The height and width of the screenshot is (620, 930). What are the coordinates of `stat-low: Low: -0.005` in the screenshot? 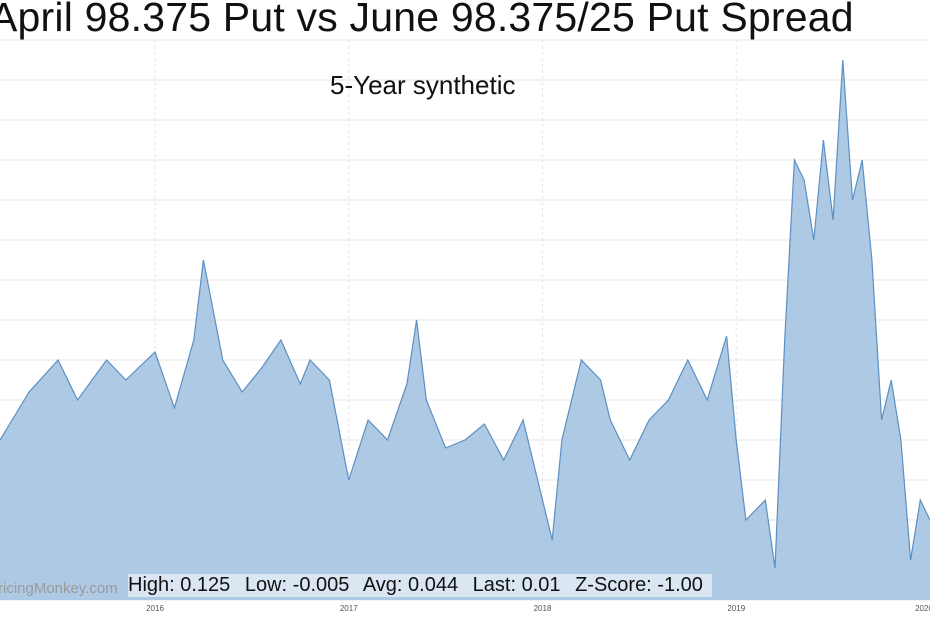 It's located at (297, 585).